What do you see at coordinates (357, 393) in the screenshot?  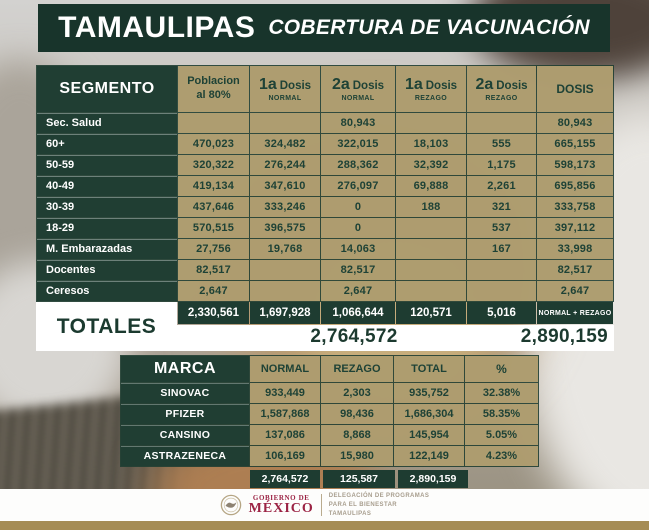 I see `brand-cell: 2,303` at bounding box center [357, 393].